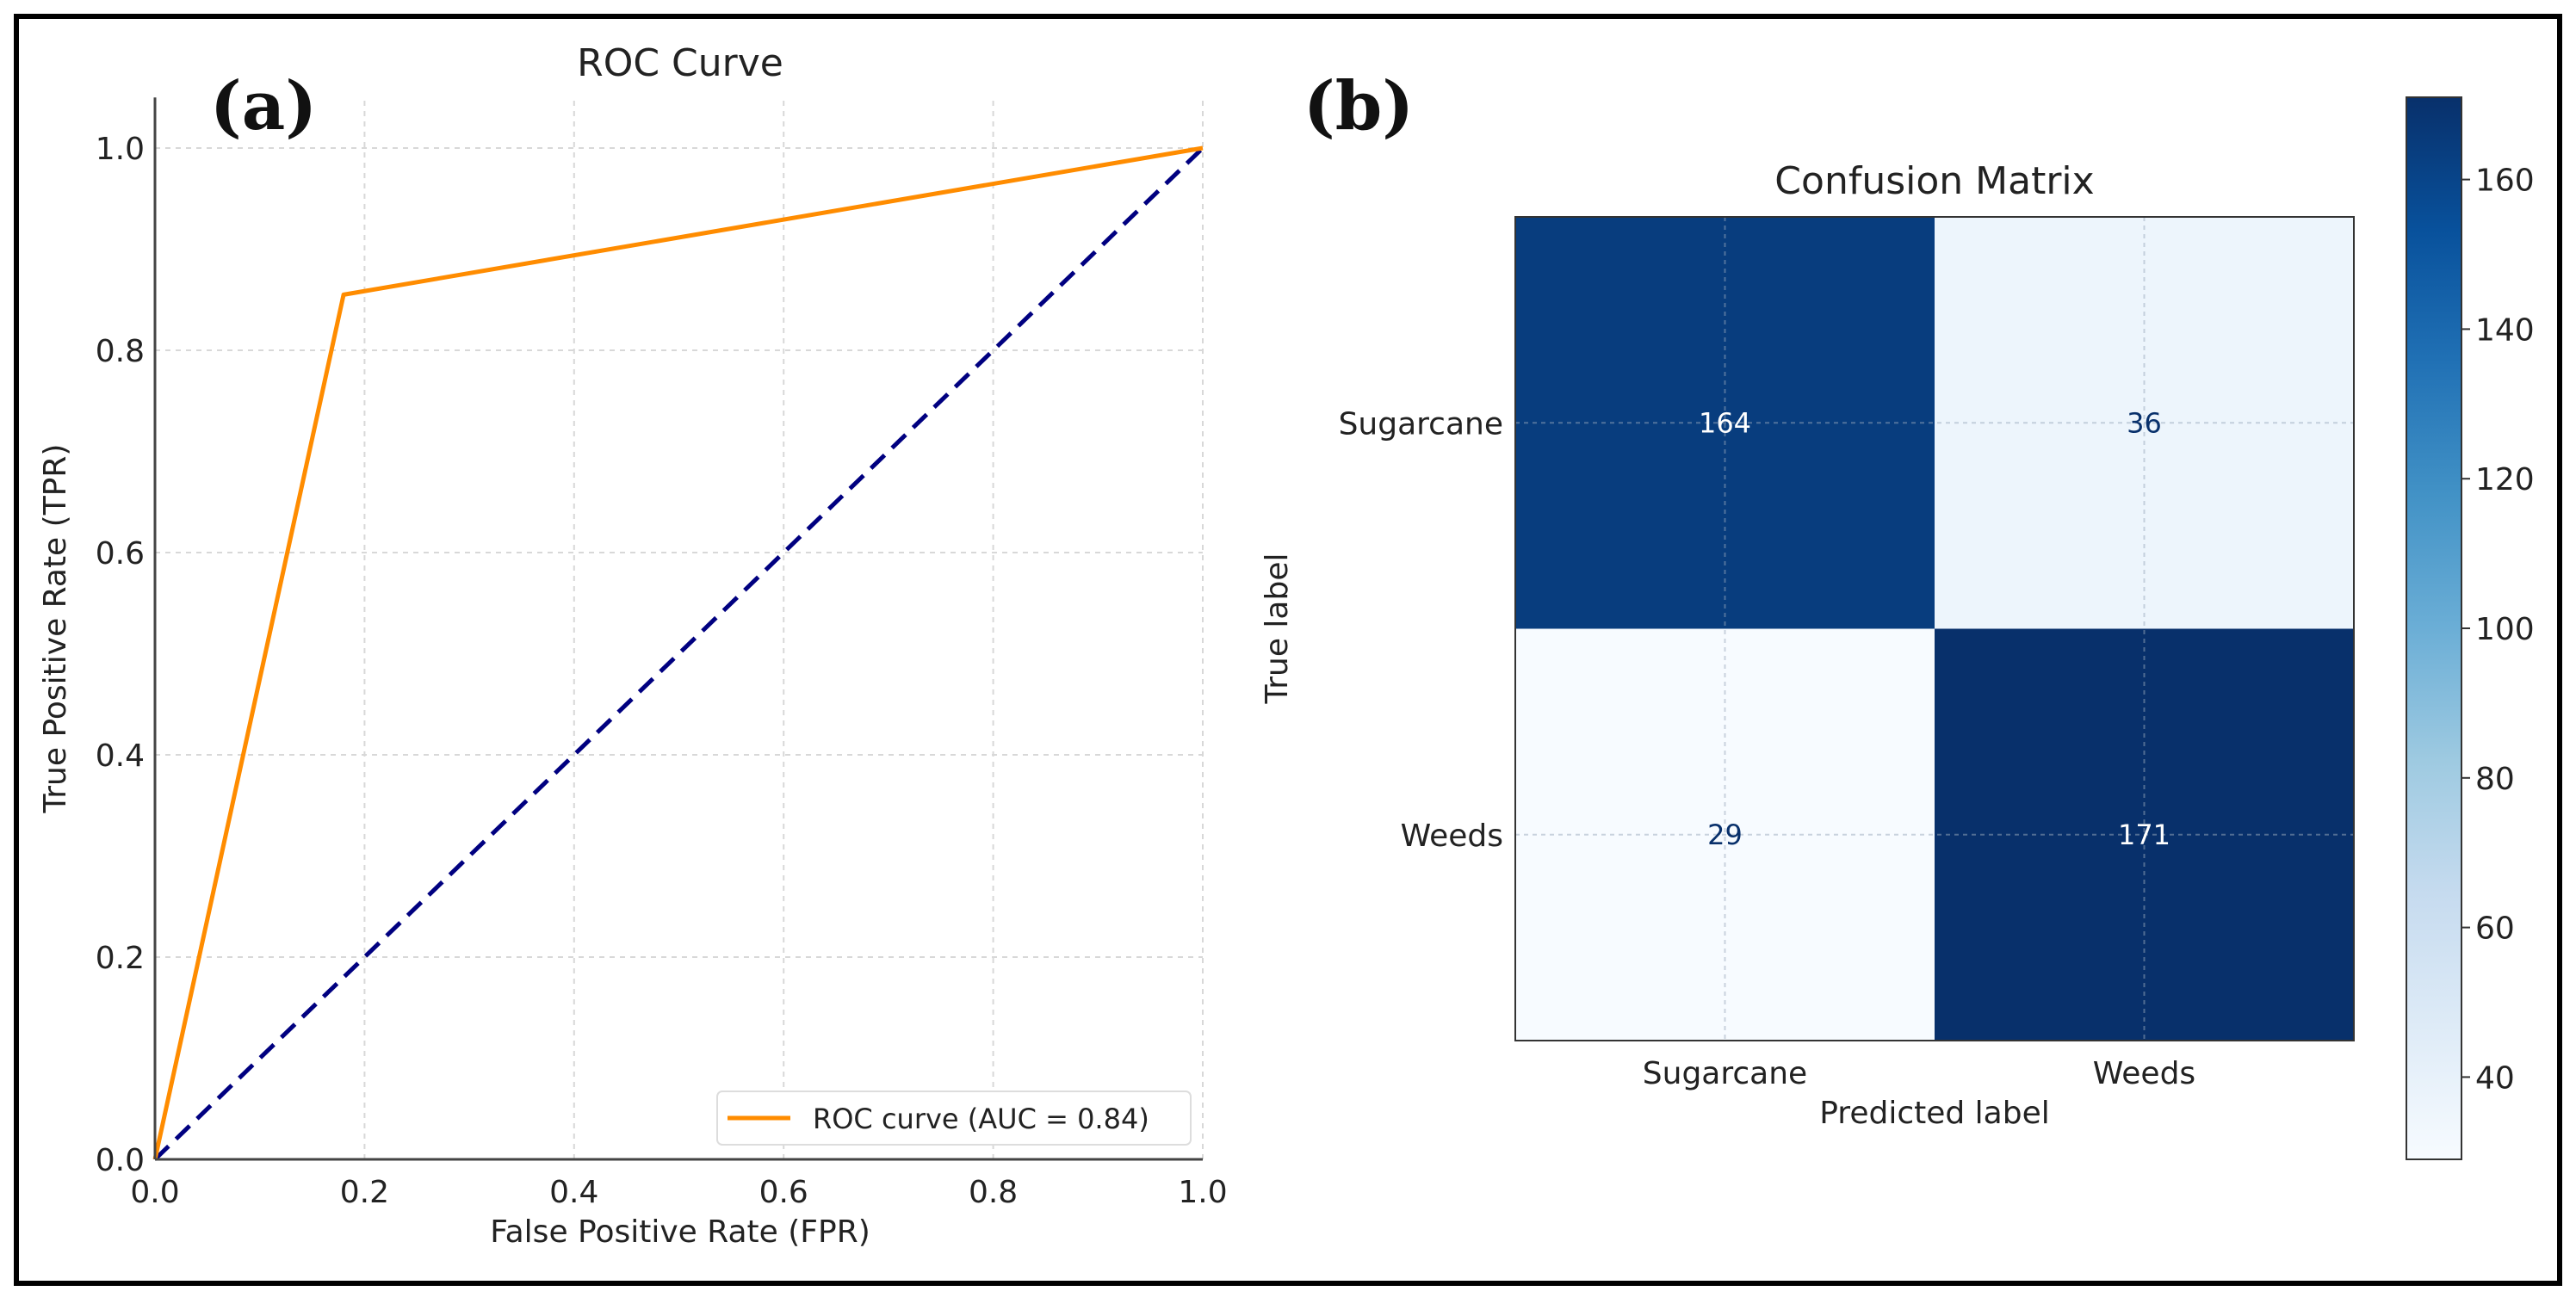  What do you see at coordinates (1934, 181) in the screenshot?
I see `cm-title: Confusion Matrix` at bounding box center [1934, 181].